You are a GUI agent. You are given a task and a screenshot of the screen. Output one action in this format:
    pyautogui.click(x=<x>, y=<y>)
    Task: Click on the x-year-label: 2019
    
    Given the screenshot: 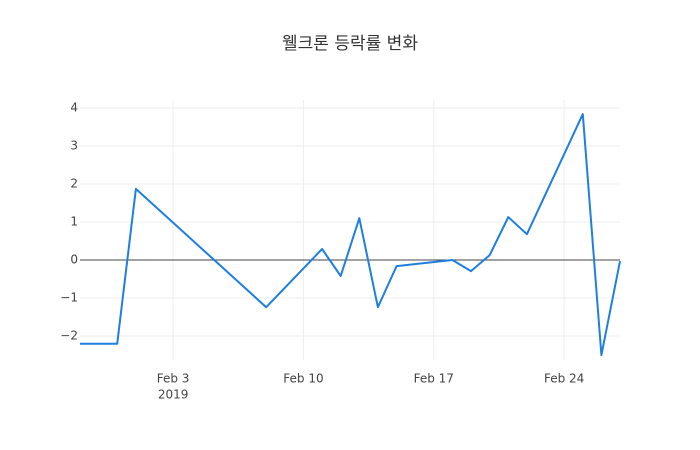 What is the action you would take?
    pyautogui.click(x=173, y=395)
    